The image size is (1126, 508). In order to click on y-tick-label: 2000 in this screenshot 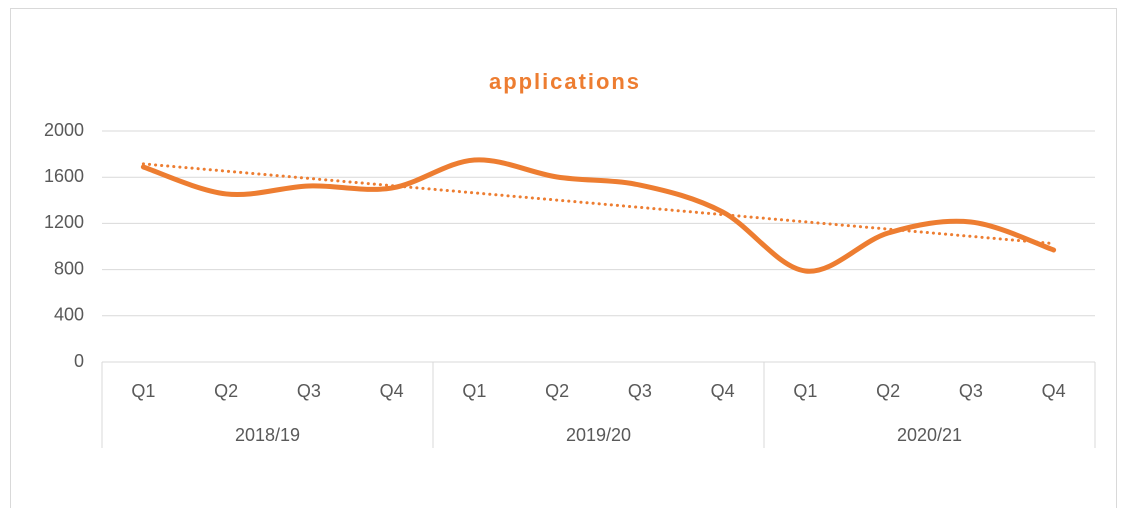, I will do `click(64, 130)`.